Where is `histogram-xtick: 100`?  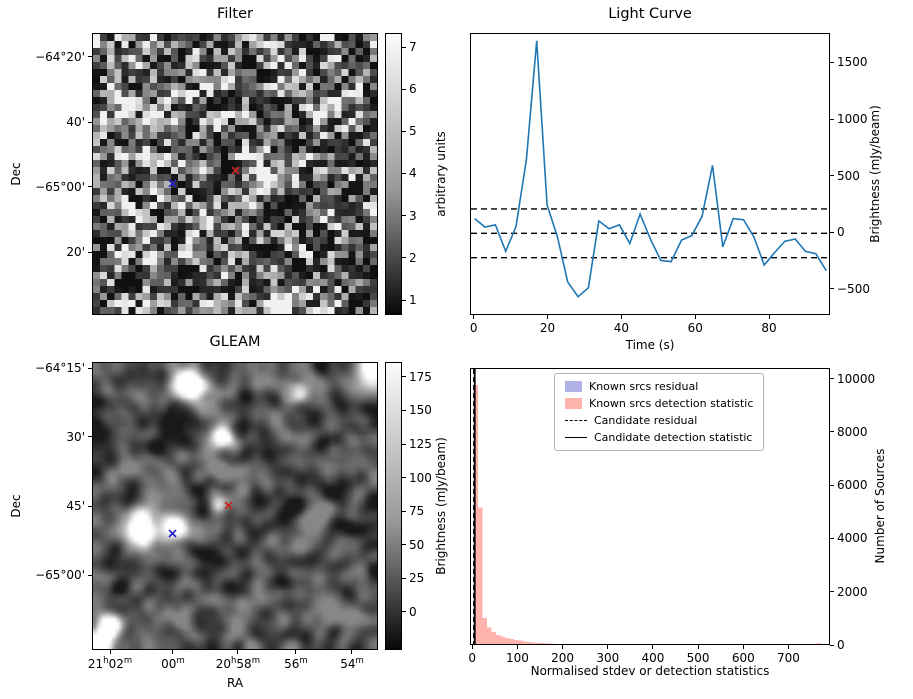
histogram-xtick: 100 is located at coordinates (517, 658).